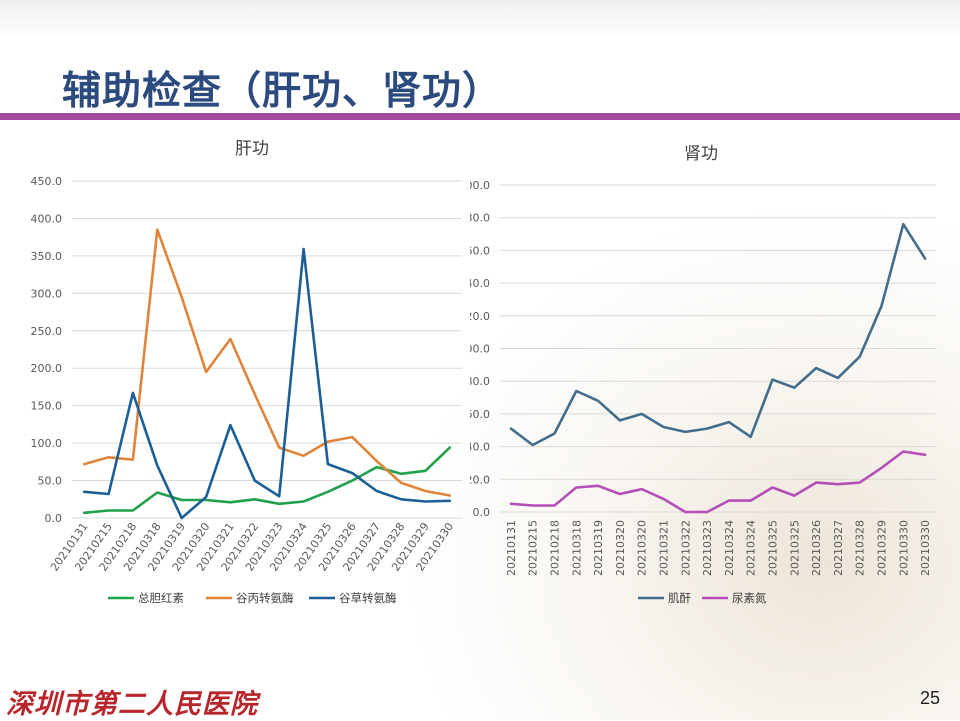 The image size is (960, 721). I want to click on chart-0-ytick-label: 100.0, so click(47, 443).